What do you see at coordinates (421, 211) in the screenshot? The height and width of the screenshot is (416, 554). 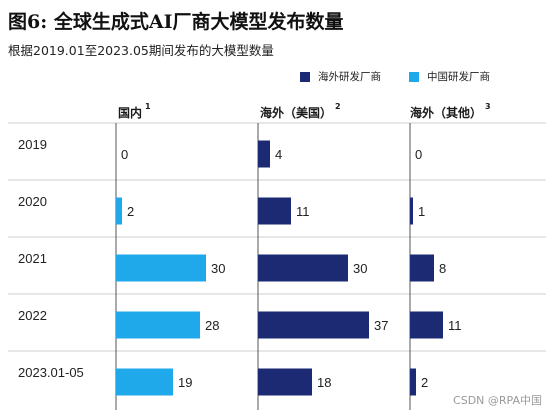 I see `data-label: 1` at bounding box center [421, 211].